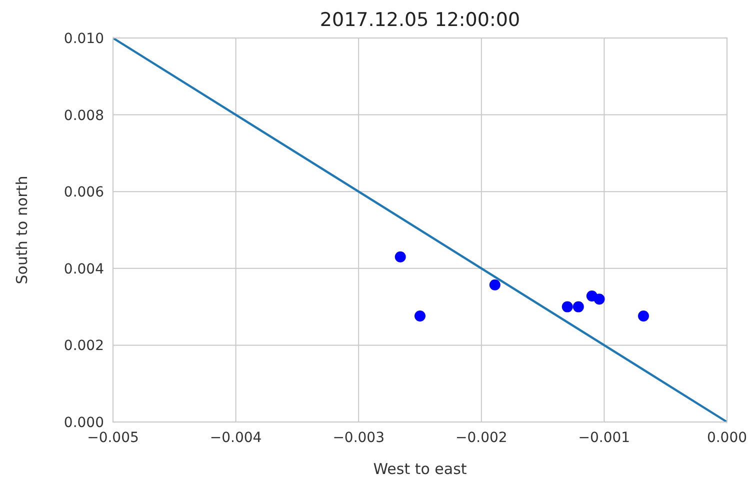 The height and width of the screenshot is (488, 753). Describe the element at coordinates (84, 423) in the screenshot. I see `y-tick-label: 0.000` at that location.